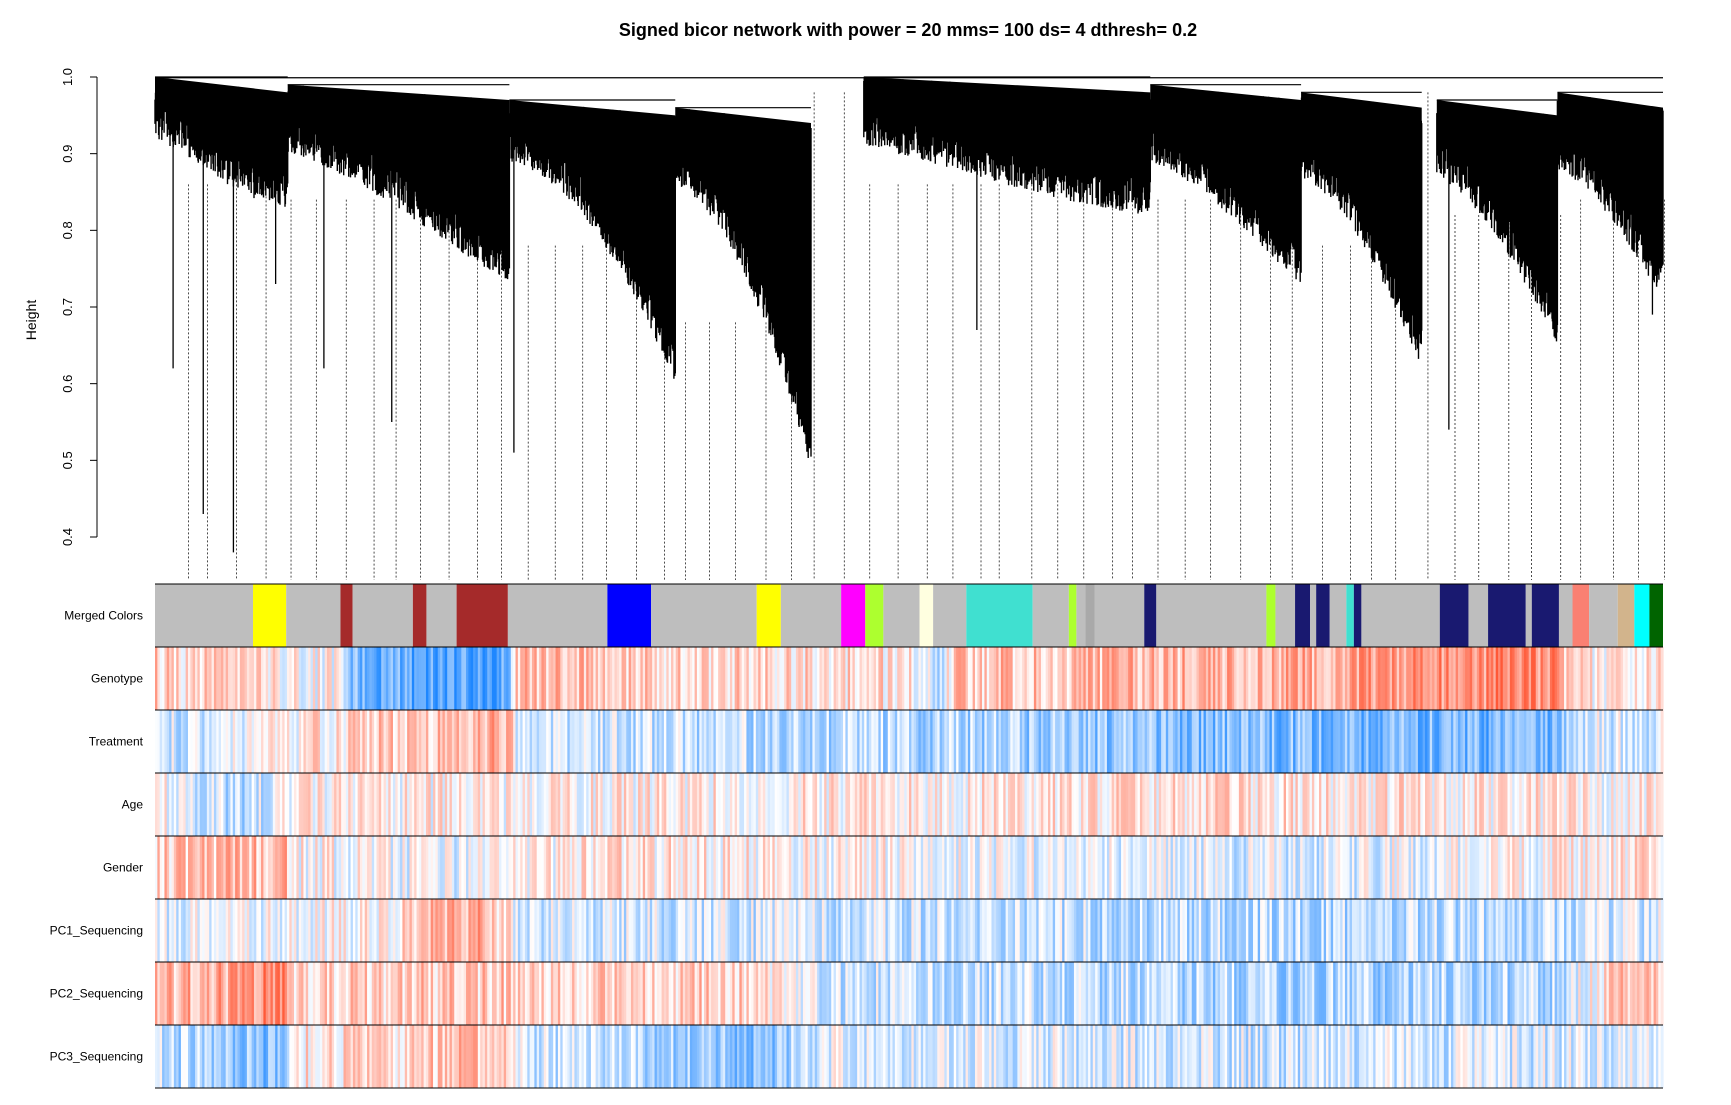 This screenshot has width=1731, height=1105. I want to click on module-segment, so click(901, 615).